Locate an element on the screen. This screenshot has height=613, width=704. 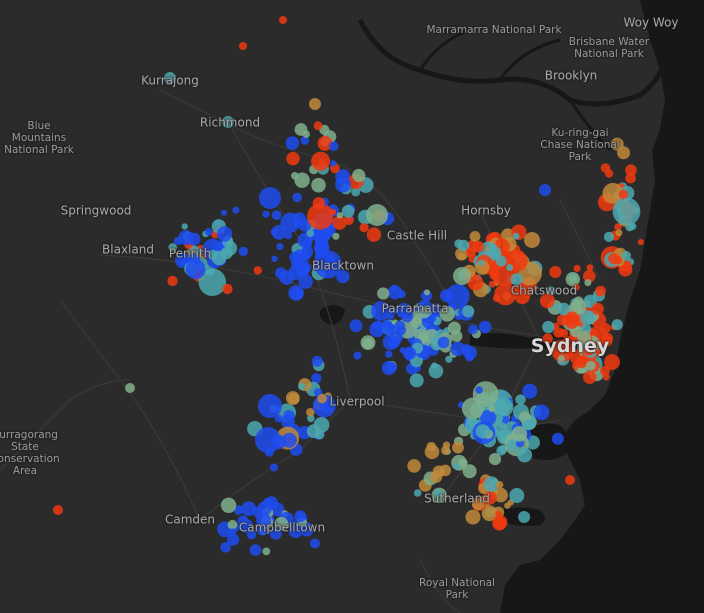
label-campbelltown: Campbelltown is located at coordinates (282, 527).